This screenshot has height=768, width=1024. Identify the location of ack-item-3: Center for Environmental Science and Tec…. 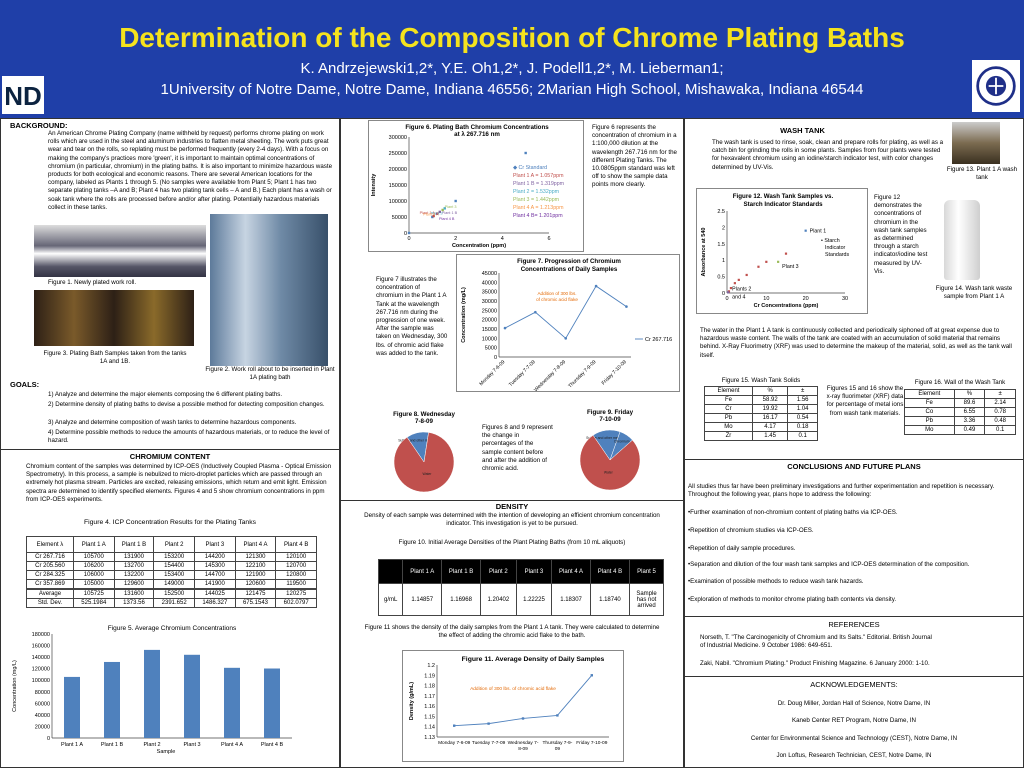
(854, 738).